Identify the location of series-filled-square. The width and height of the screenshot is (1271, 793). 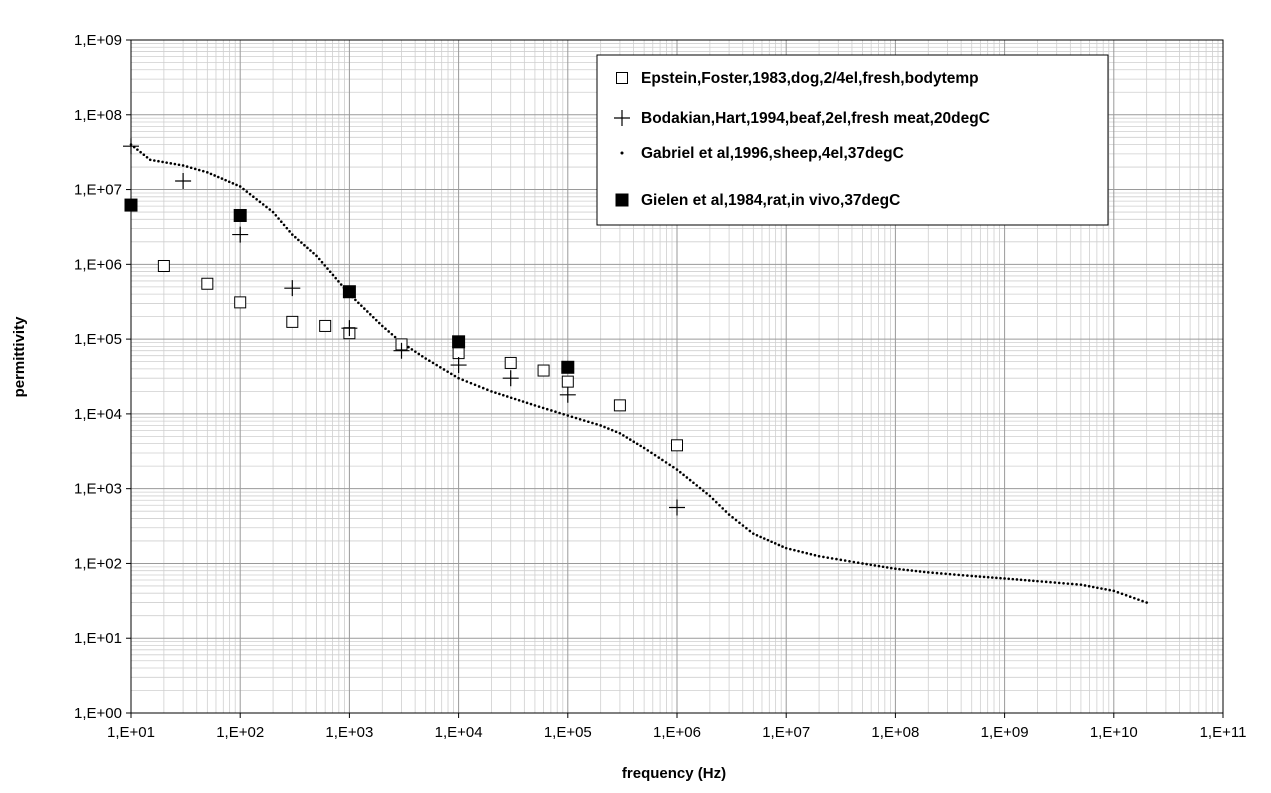
(349, 286).